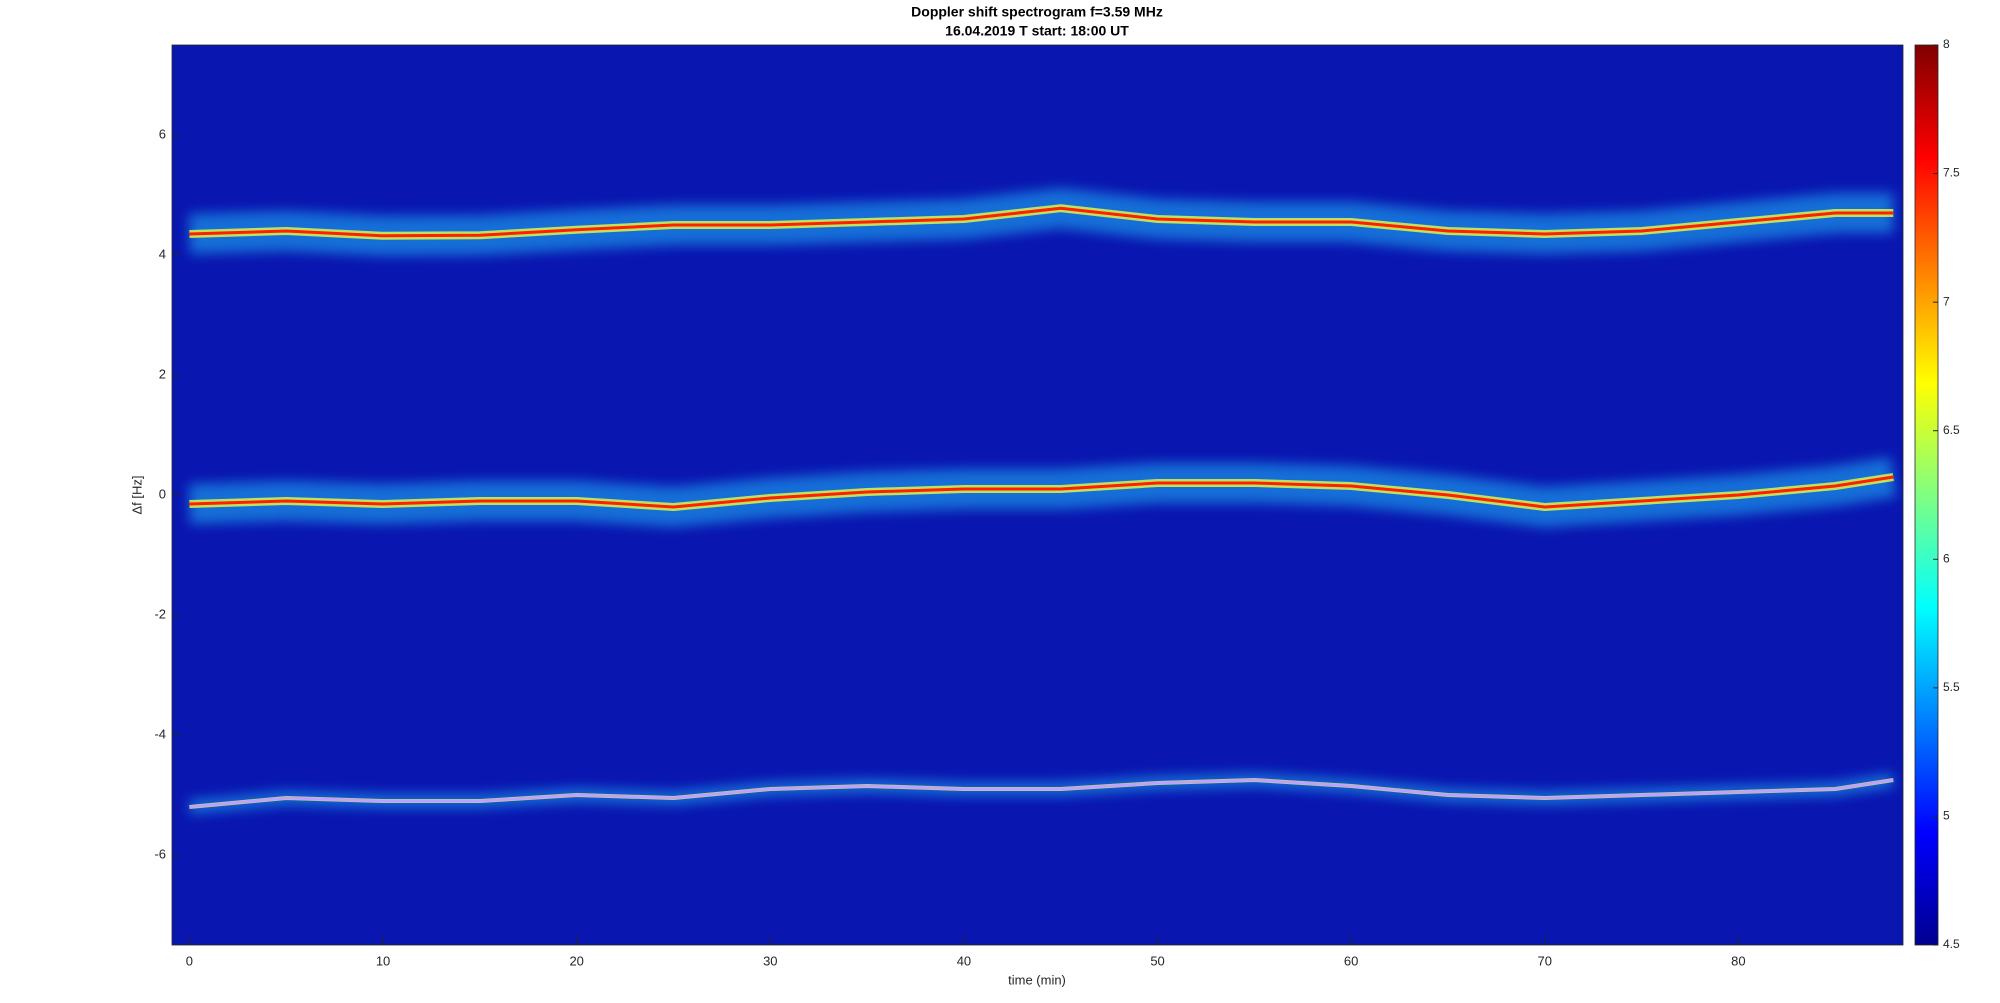 The image size is (2000, 1003). Describe the element at coordinates (1738, 960) in the screenshot. I see `x-tick-label: 80` at that location.